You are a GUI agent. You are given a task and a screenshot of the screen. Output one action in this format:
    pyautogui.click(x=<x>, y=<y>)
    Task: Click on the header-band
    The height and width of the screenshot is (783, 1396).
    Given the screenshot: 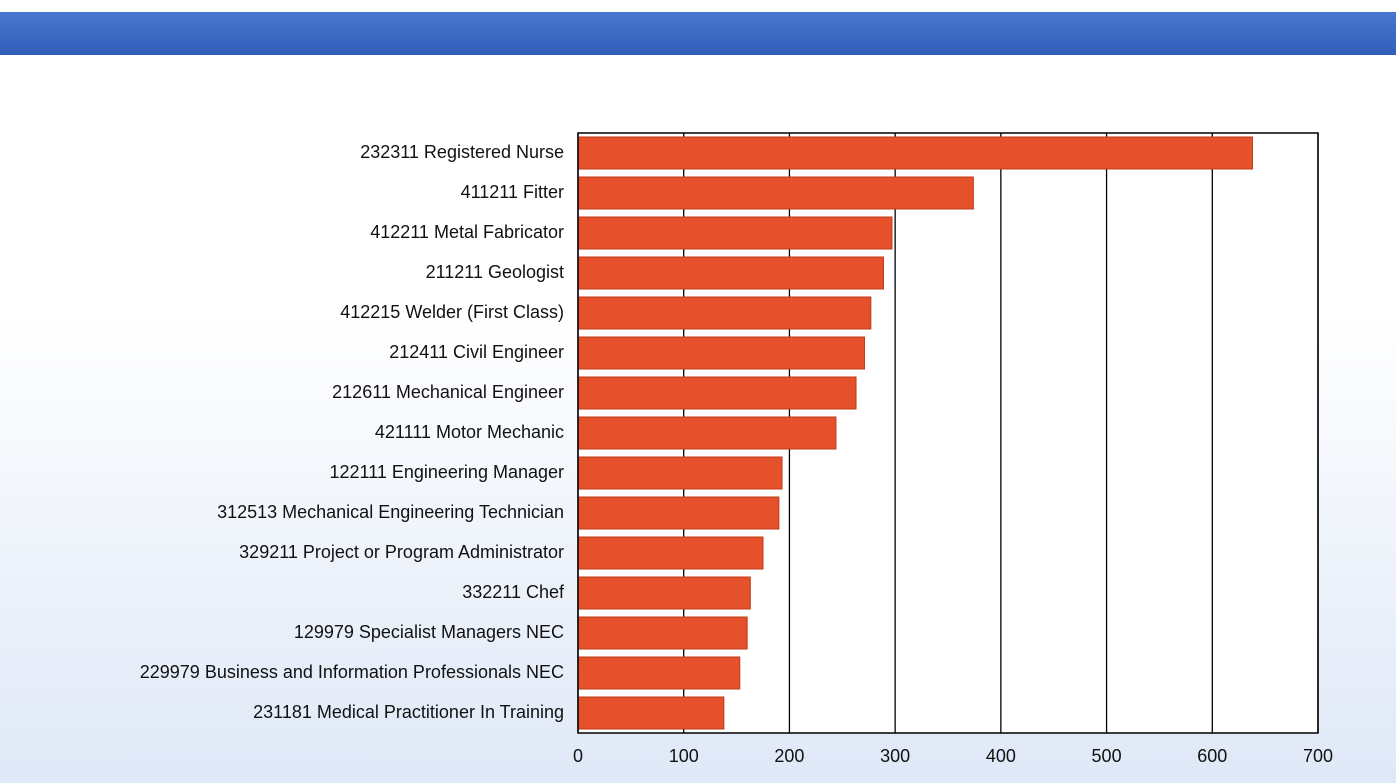 What is the action you would take?
    pyautogui.click(x=698, y=33)
    